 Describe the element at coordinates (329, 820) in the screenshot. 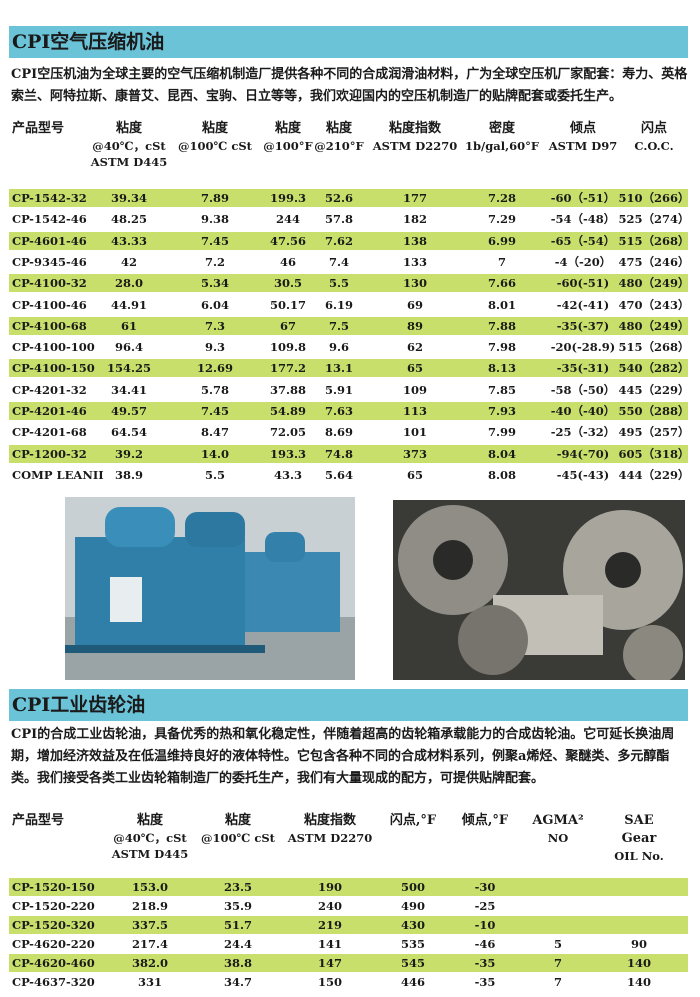

I see `header-line: 粘度指数` at that location.